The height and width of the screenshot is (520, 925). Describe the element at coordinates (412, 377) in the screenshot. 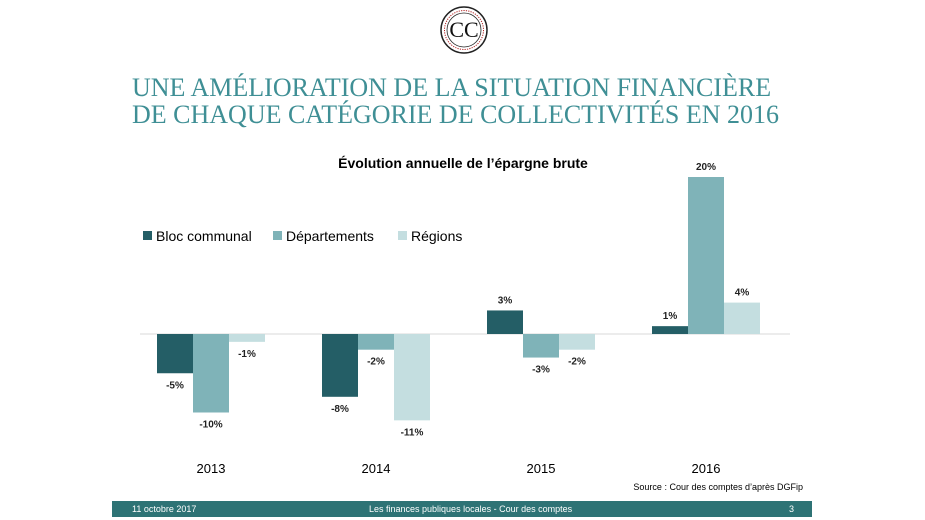

I see `bar-régions-2014` at that location.